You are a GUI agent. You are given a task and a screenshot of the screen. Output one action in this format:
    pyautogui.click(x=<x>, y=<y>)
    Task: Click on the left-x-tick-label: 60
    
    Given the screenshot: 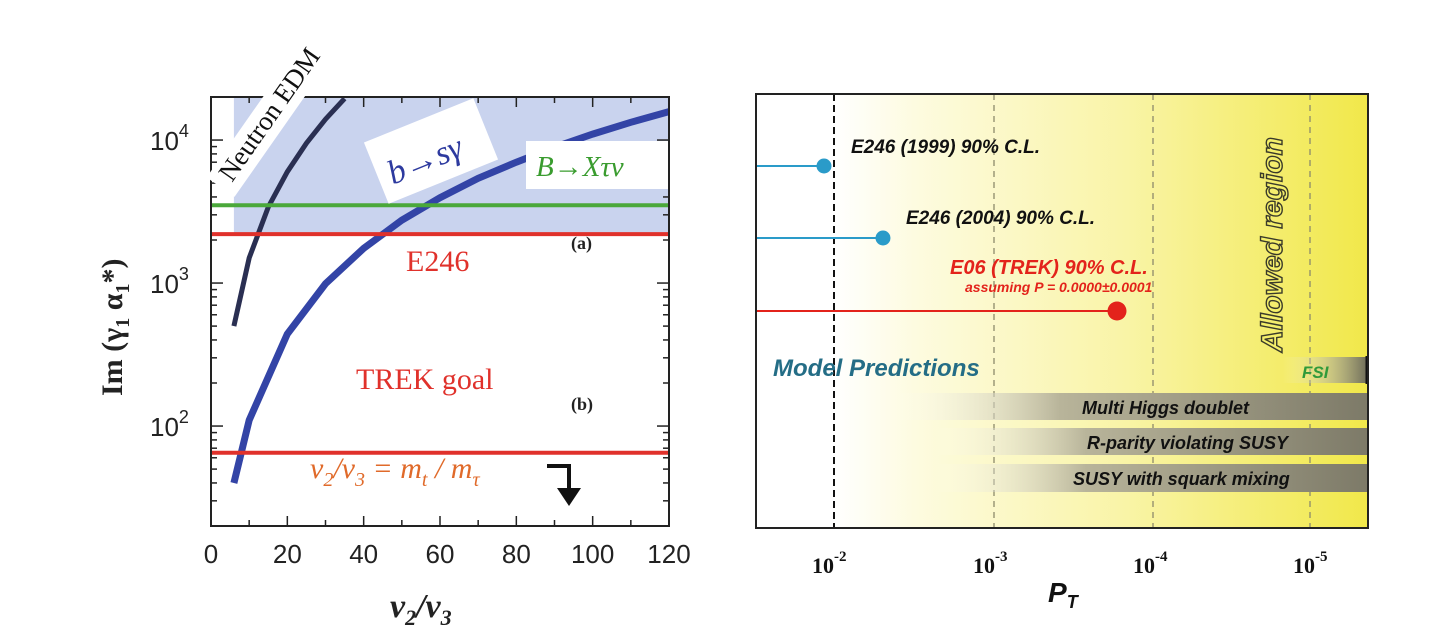 What is the action you would take?
    pyautogui.click(x=440, y=554)
    